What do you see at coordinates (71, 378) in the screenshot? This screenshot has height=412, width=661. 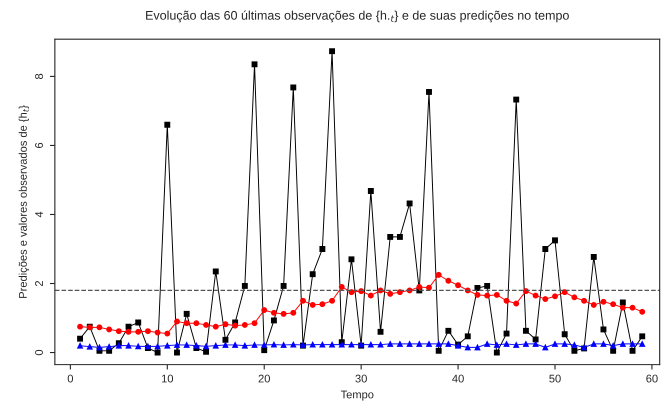 I see `x-tick-label: 0` at bounding box center [71, 378].